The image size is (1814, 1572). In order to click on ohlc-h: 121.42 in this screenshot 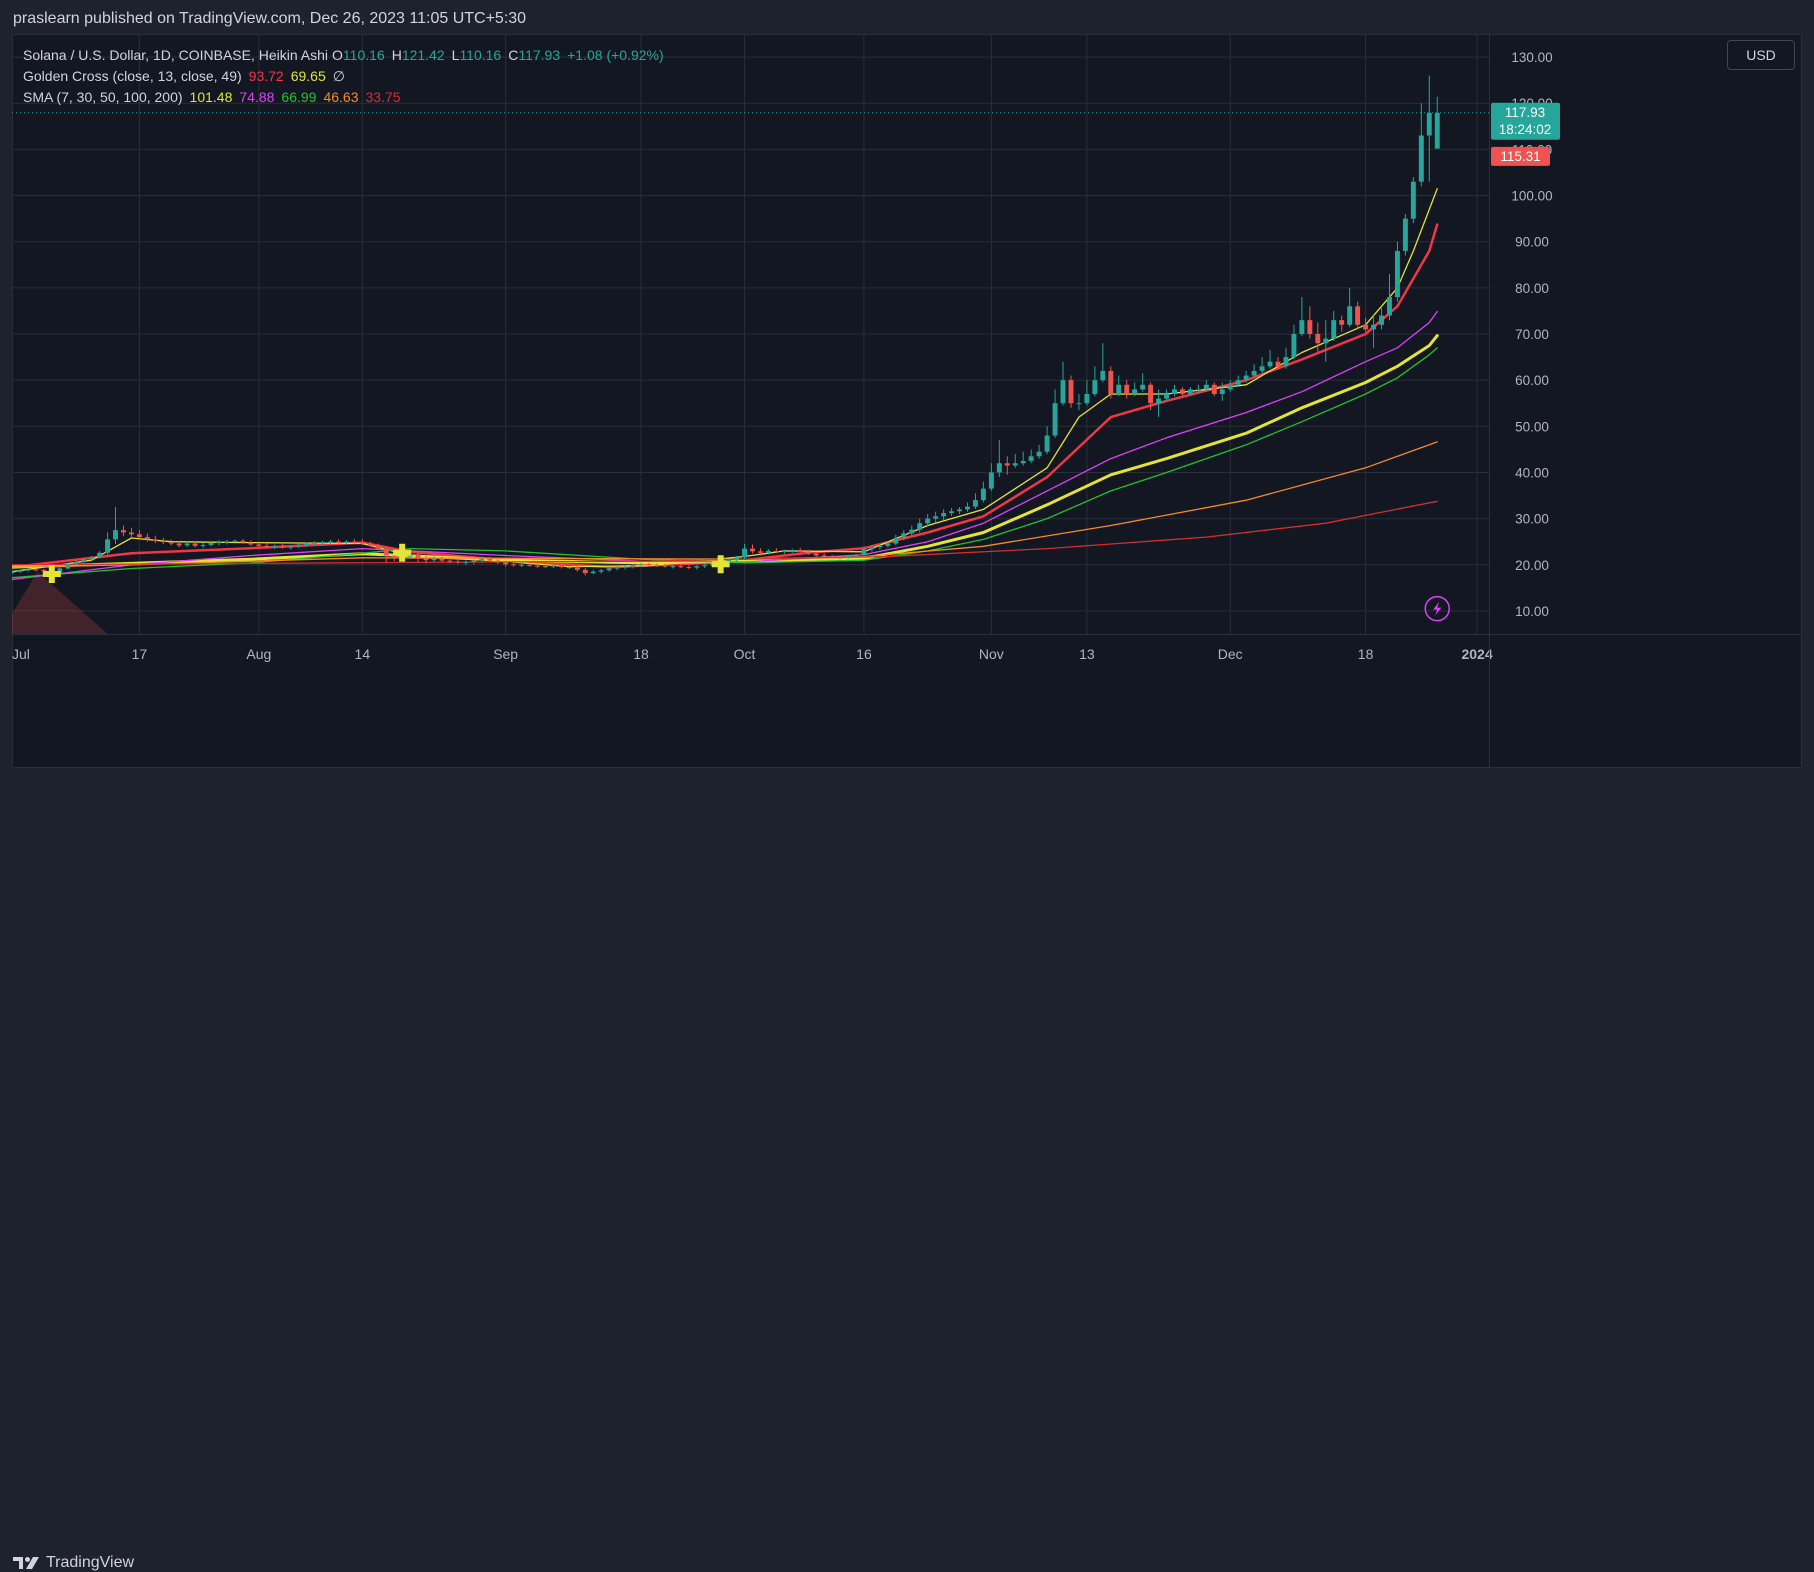, I will do `click(423, 55)`.